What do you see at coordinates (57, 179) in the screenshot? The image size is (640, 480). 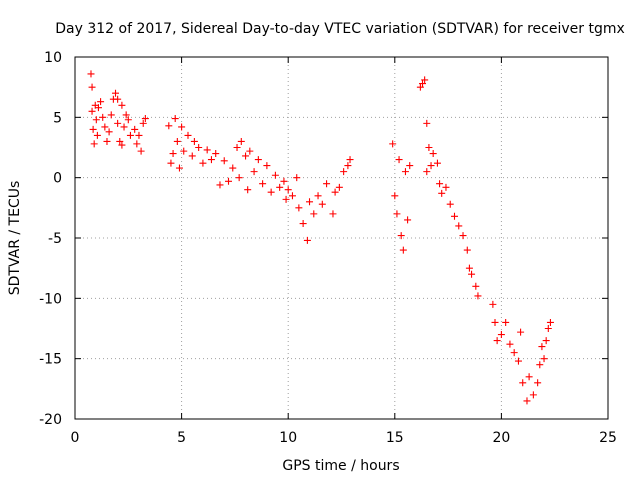 I see `y-tick-label: 0` at bounding box center [57, 179].